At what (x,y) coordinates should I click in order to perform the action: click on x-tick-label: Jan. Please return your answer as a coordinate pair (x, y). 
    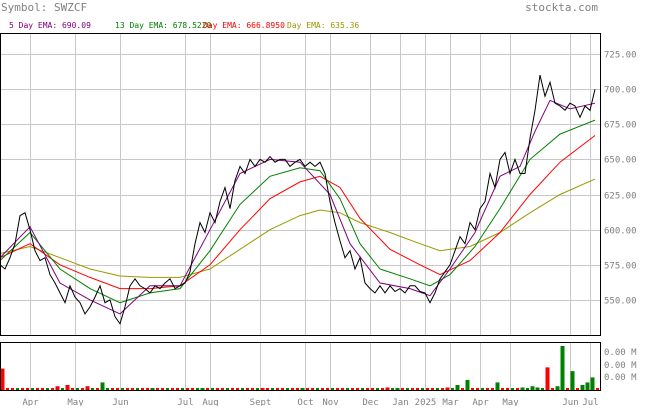
    Looking at the image, I should click on (400, 402).